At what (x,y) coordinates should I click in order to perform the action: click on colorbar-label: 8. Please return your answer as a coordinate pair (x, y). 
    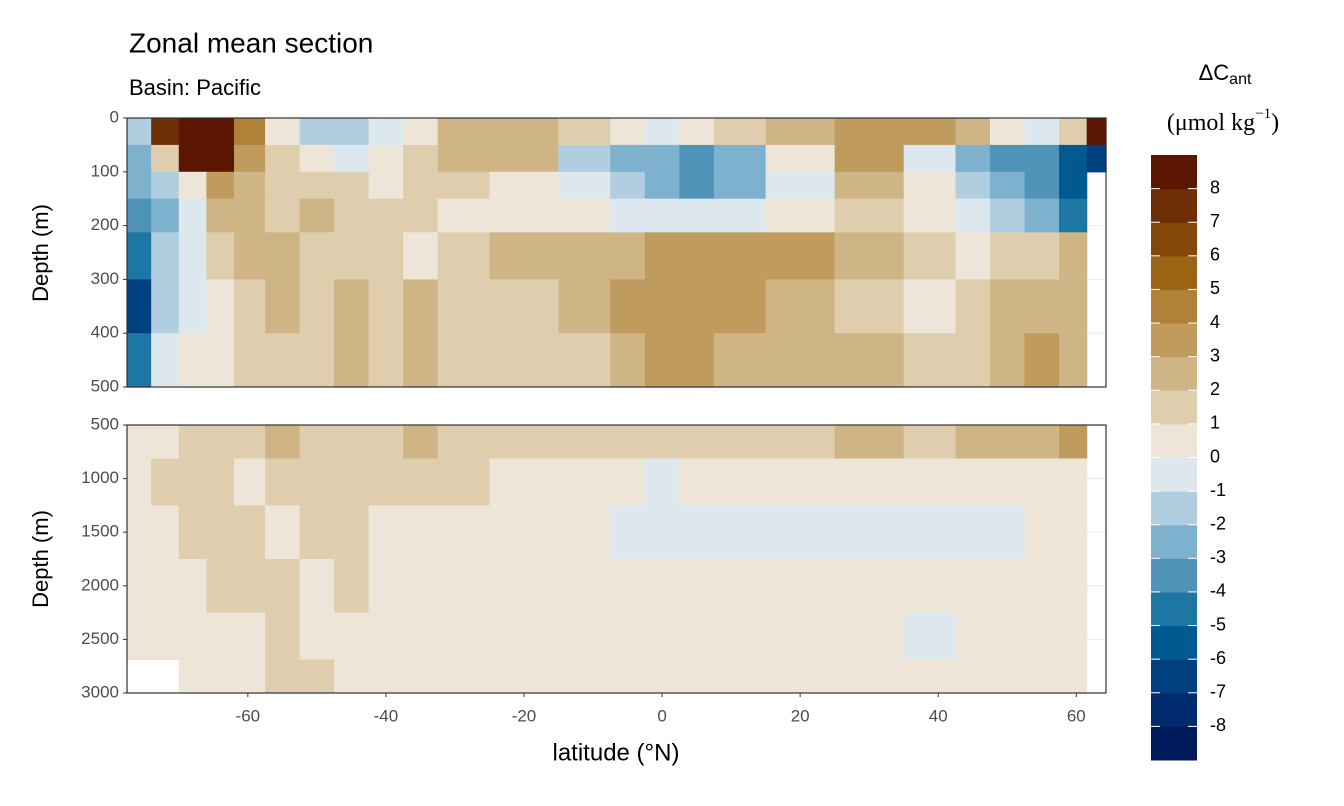
    Looking at the image, I should click on (1215, 187).